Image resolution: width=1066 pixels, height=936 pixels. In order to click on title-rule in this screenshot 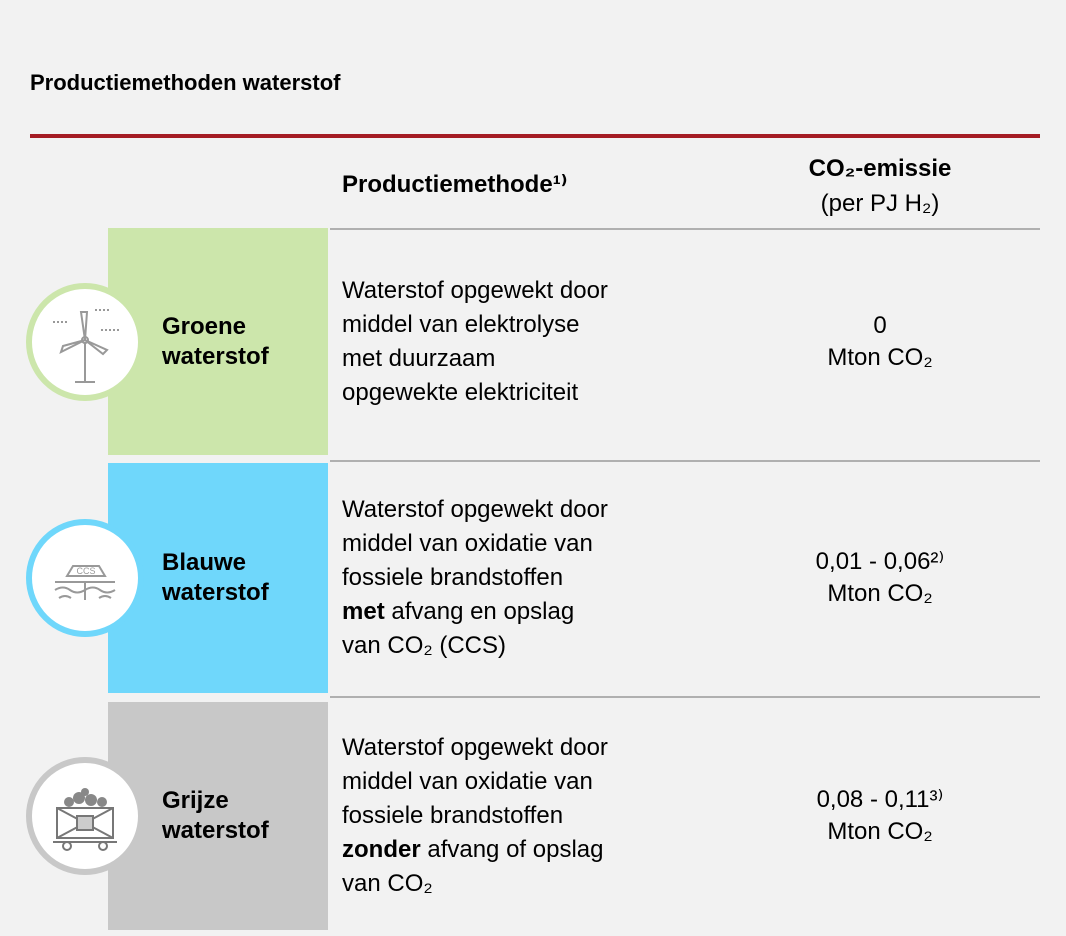, I will do `click(535, 136)`.